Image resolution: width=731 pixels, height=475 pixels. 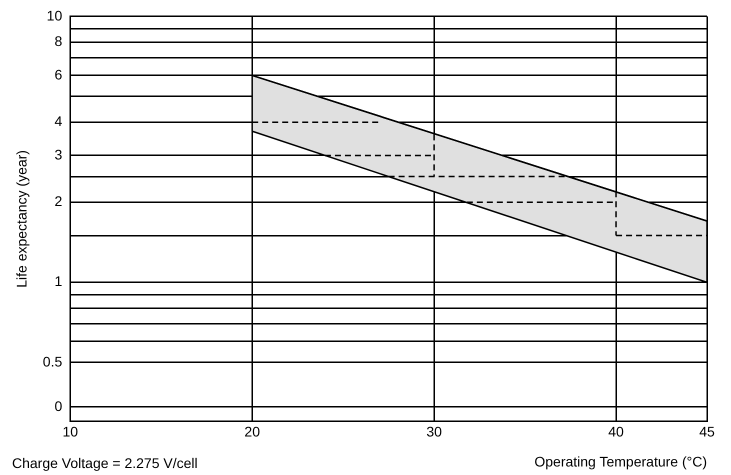 What do you see at coordinates (707, 432) in the screenshot?
I see `x-tick-label: 45` at bounding box center [707, 432].